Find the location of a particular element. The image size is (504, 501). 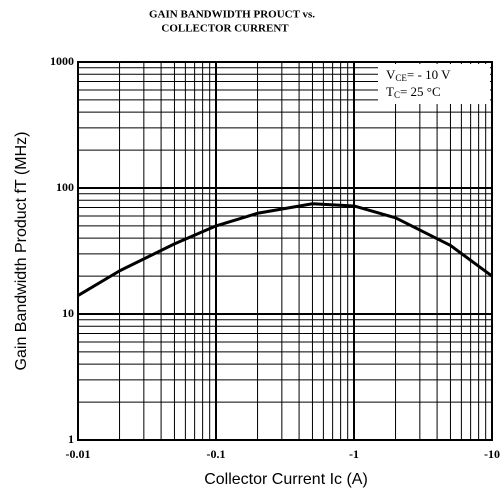

y-tick-label: 1 is located at coordinates (71, 439).